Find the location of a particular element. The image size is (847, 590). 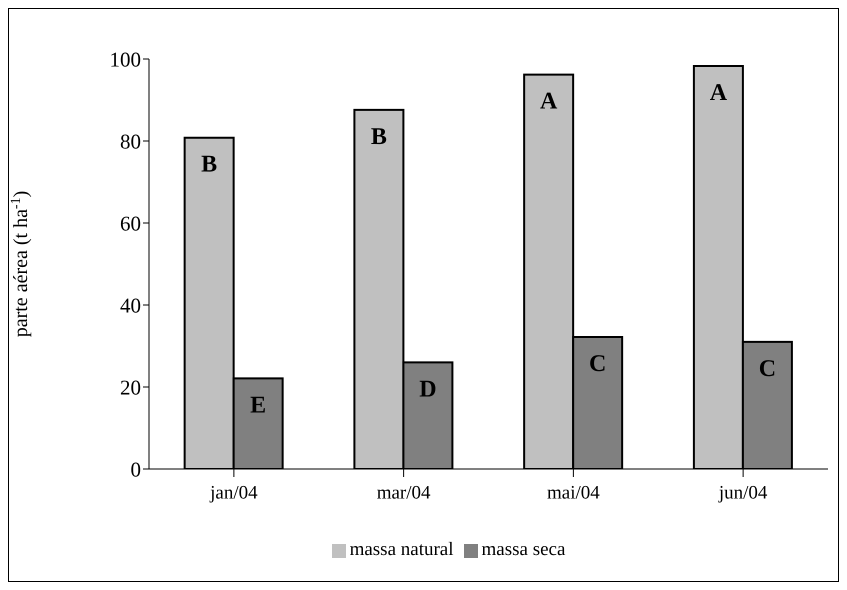

data-label: E is located at coordinates (258, 405).